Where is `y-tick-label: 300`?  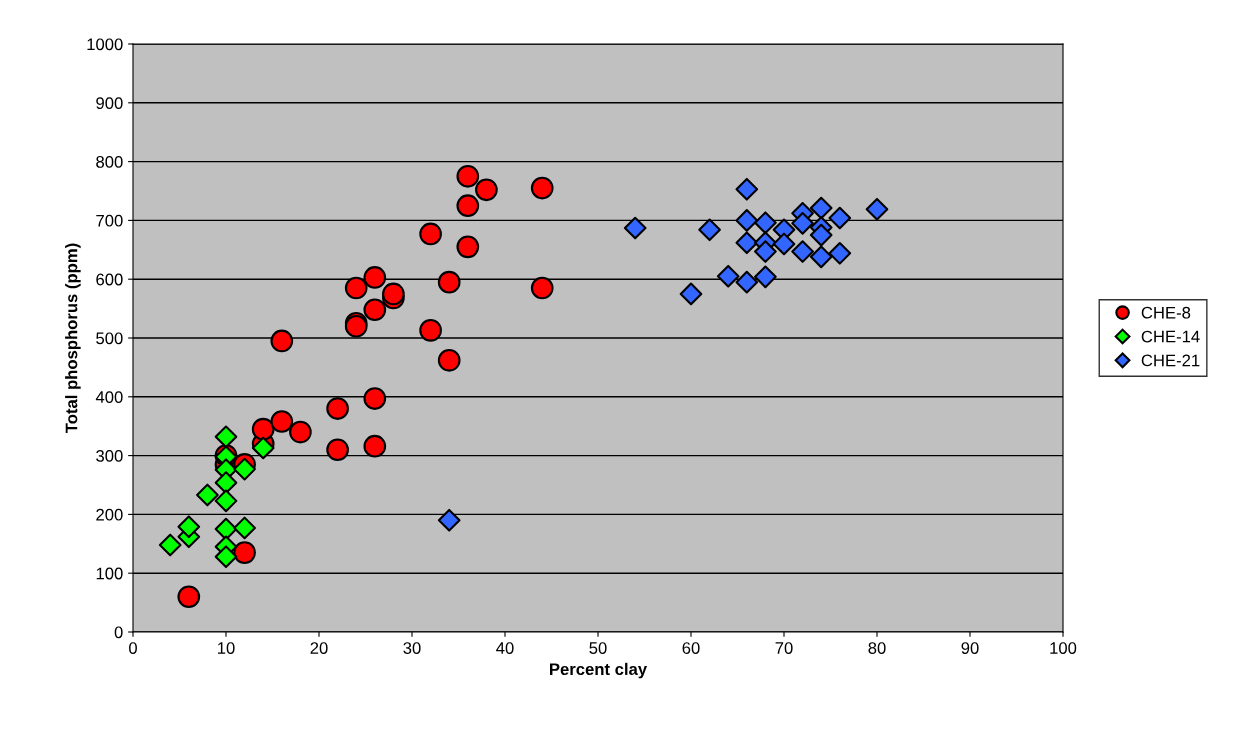 y-tick-label: 300 is located at coordinates (109, 456).